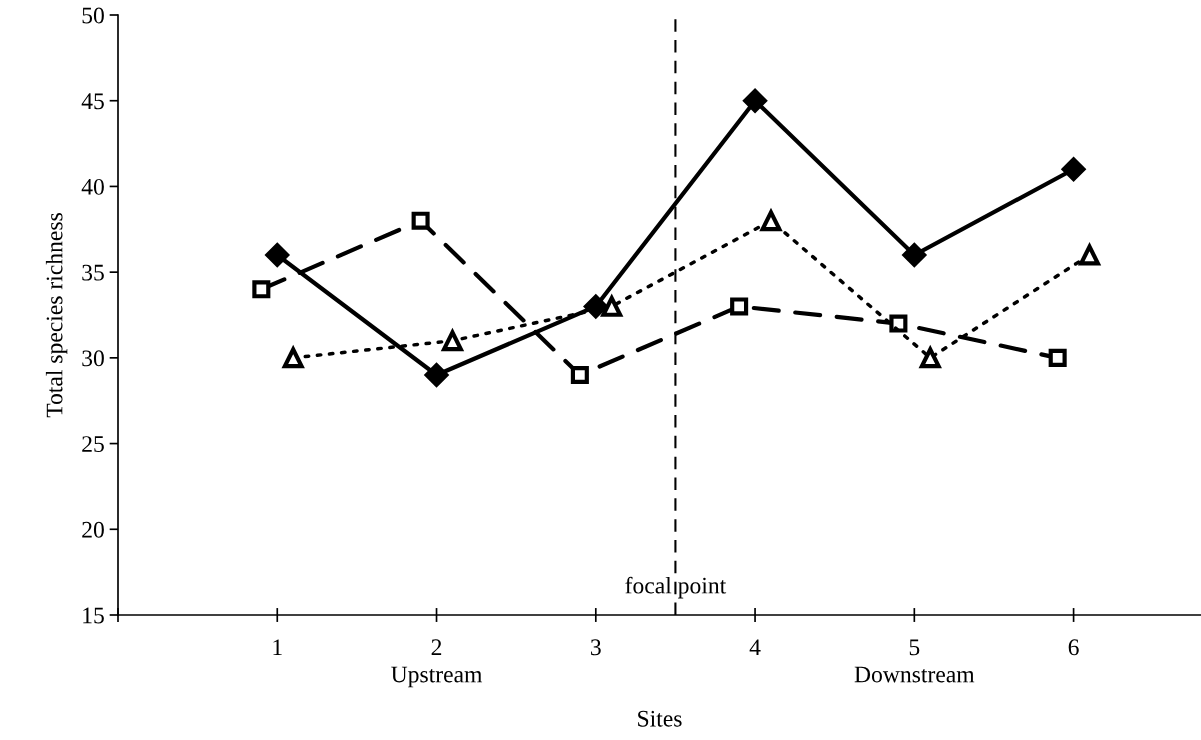 The height and width of the screenshot is (740, 1201). What do you see at coordinates (660, 718) in the screenshot?
I see `x-axis-title: Sites` at bounding box center [660, 718].